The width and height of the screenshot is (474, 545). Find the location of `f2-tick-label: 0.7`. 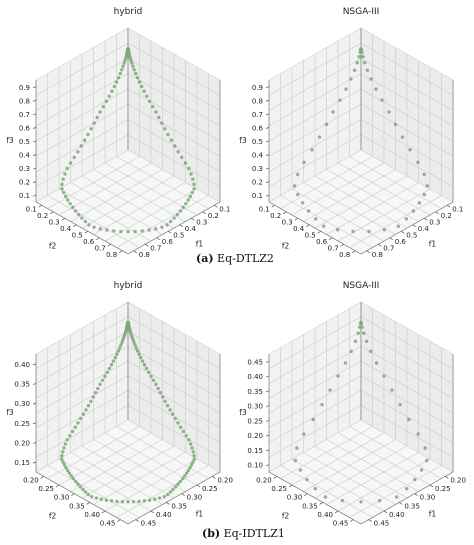

f2-tick-label: 0.7 is located at coordinates (100, 248).